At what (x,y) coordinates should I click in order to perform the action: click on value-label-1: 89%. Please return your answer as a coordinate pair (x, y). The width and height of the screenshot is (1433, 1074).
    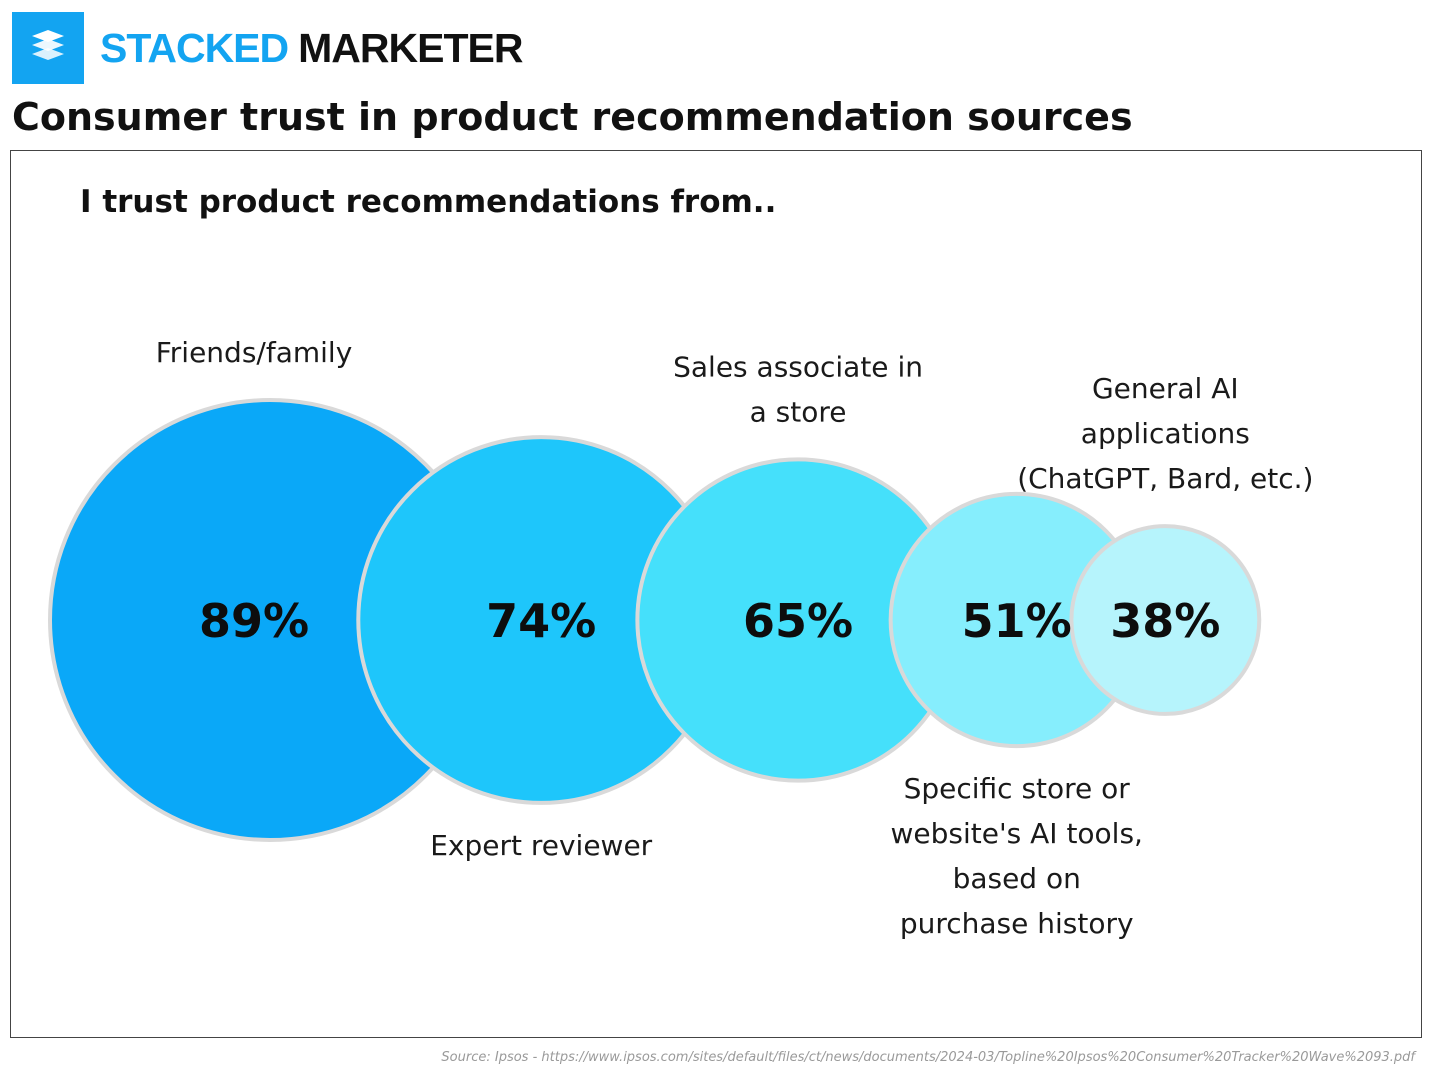
    Looking at the image, I should click on (254, 621).